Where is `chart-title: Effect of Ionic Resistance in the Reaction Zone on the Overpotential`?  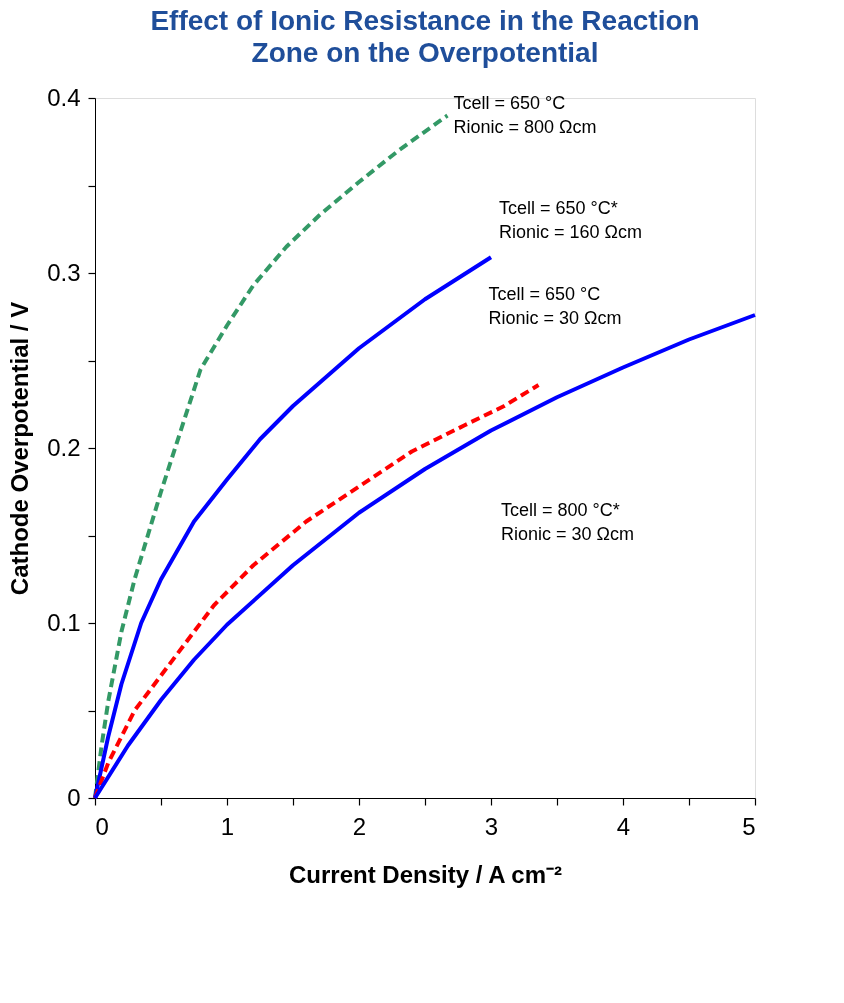
chart-title: Effect of Ionic Resistance in the Reaction Zone on the Overpotential is located at coordinates (425, 36).